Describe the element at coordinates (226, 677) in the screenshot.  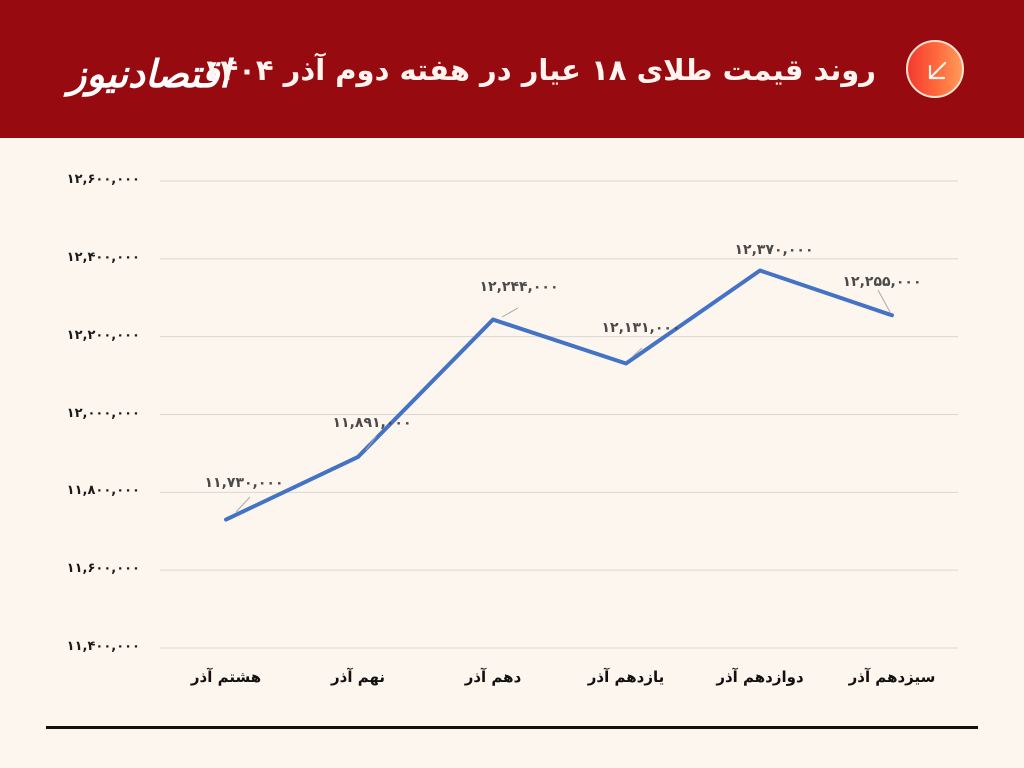
I see `x-tick-label: هشتم آذر` at that location.